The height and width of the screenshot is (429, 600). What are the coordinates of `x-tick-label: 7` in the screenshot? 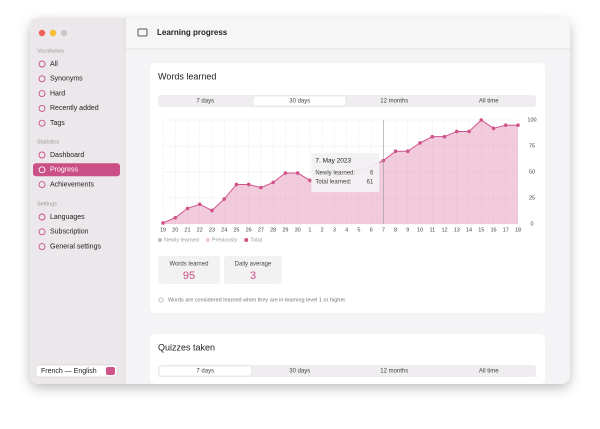 It's located at (383, 230).